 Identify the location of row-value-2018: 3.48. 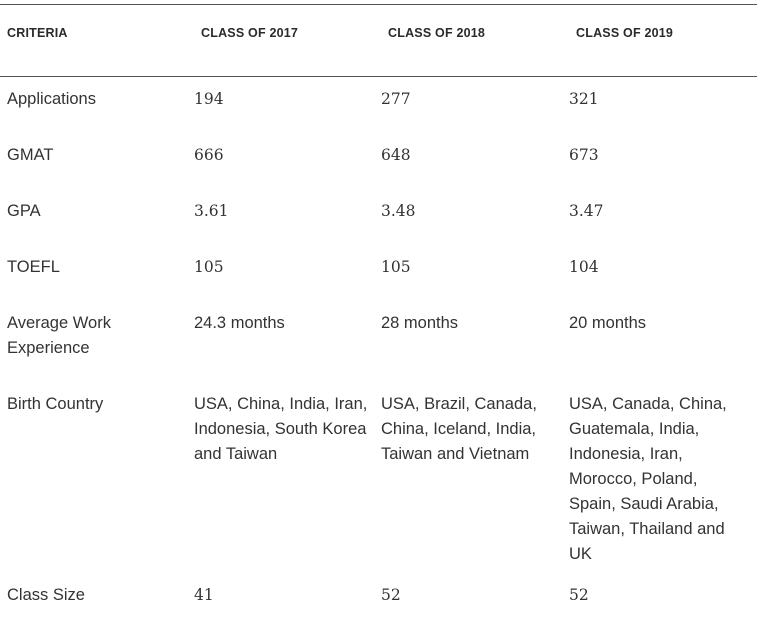
(398, 211).